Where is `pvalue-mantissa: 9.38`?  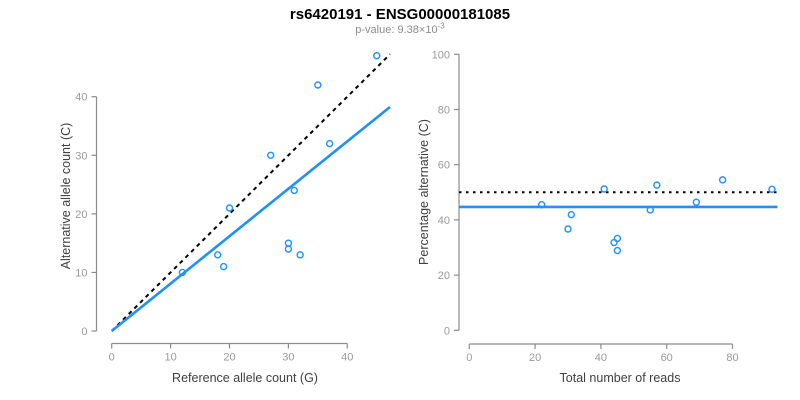
pvalue-mantissa: 9.38 is located at coordinates (408, 30).